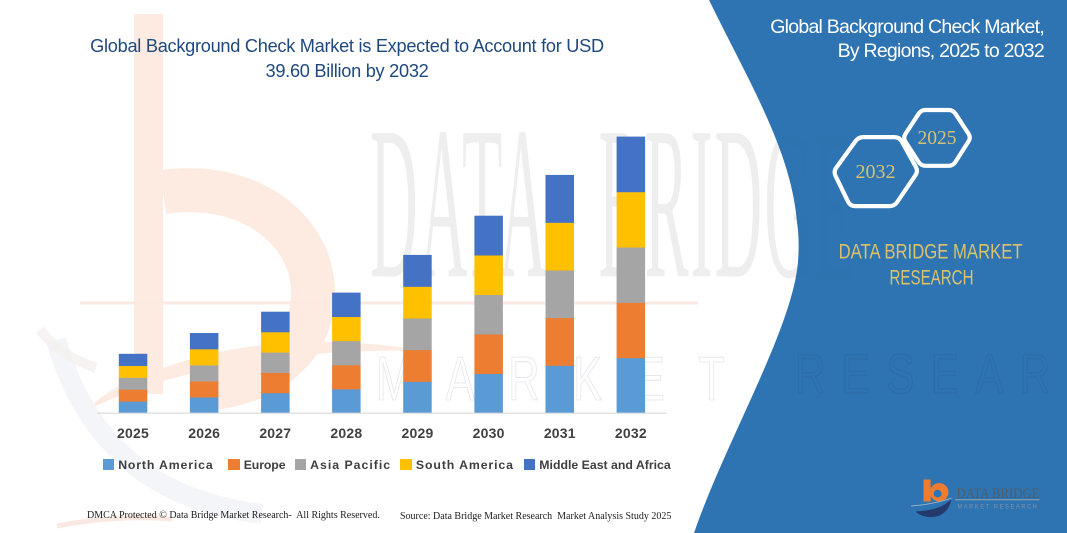 This screenshot has height=533, width=1067. Describe the element at coordinates (204, 433) in the screenshot. I see `svg-text: 2026` at that location.